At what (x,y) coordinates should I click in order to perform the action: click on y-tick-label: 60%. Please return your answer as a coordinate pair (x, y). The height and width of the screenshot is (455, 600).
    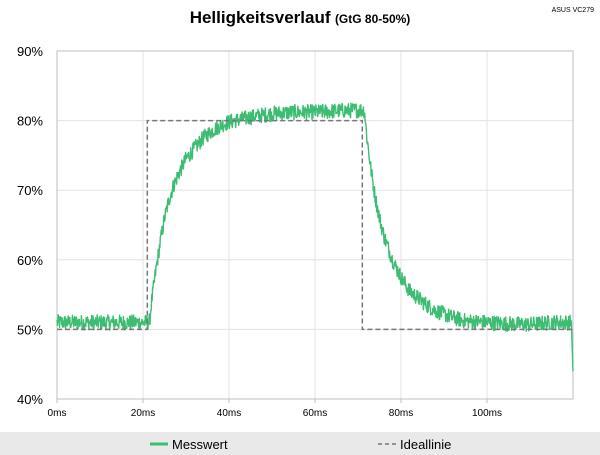
    Looking at the image, I should click on (30, 260).